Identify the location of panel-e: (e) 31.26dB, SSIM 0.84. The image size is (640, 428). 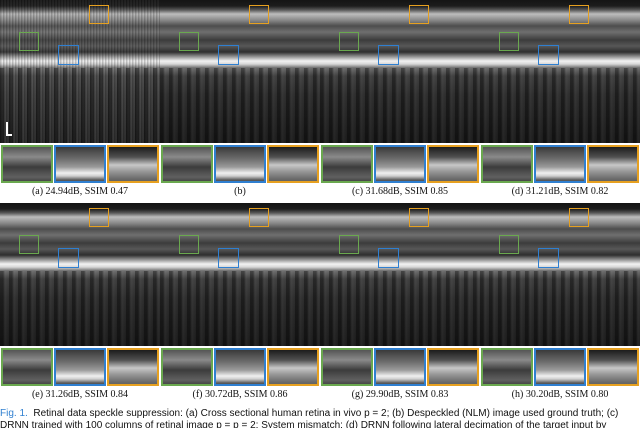
(80, 301).